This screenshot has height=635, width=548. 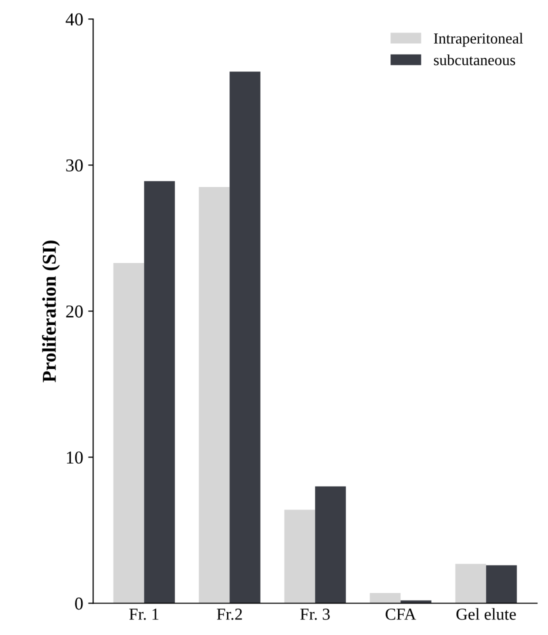 I want to click on x-tick-label: CFA, so click(x=401, y=614).